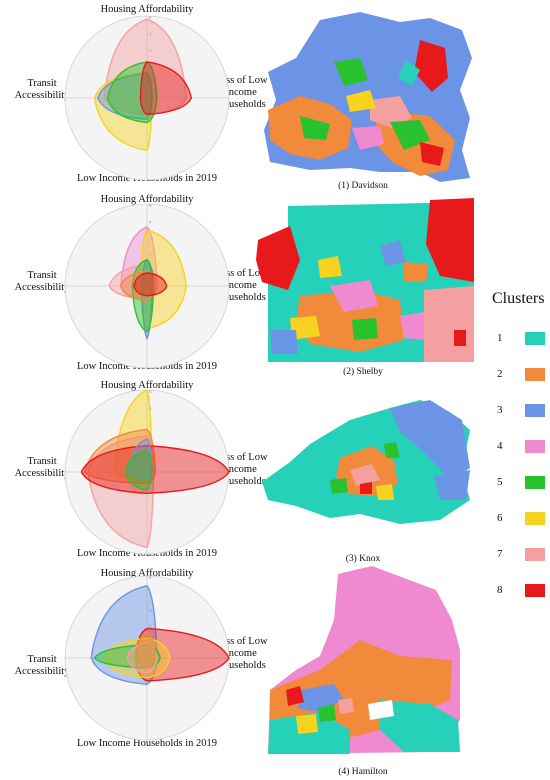  Describe the element at coordinates (500, 446) in the screenshot. I see `legend-label-4: 4` at that location.